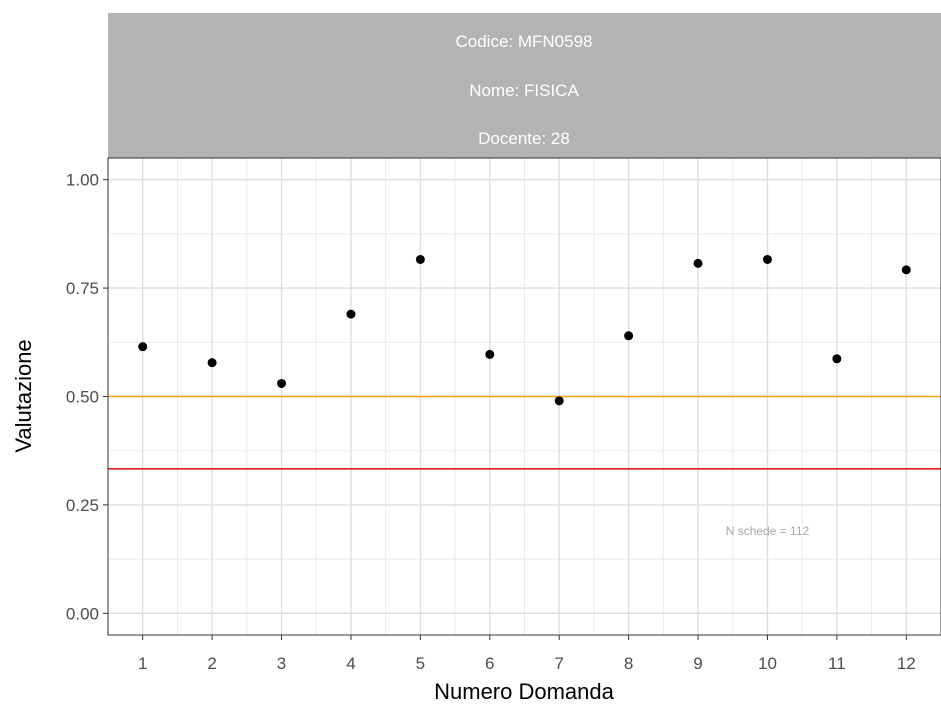 Image resolution: width=941 pixels, height=706 pixels. What do you see at coordinates (82, 505) in the screenshot?
I see `y-tick-label: 0.25` at bounding box center [82, 505].